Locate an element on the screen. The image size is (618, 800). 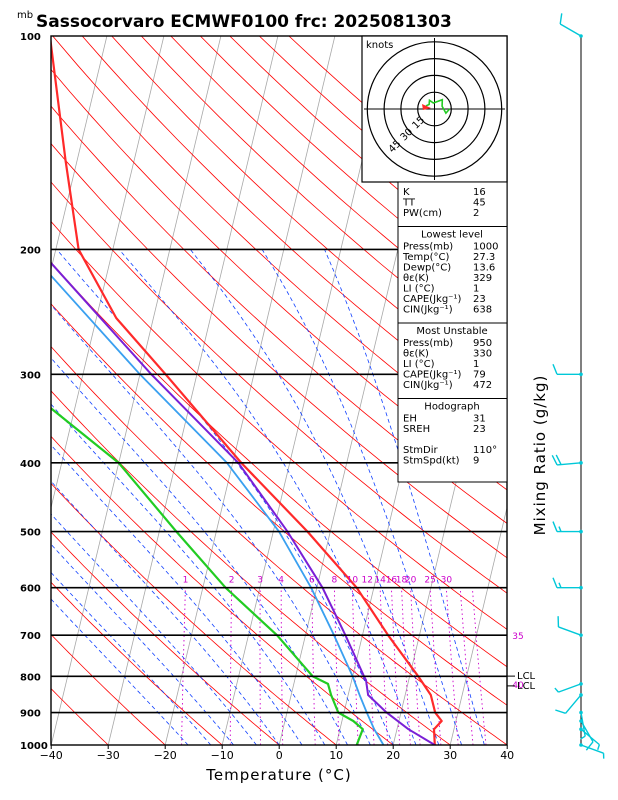
table-row-label: Temp(°C) is located at coordinates (426, 257).